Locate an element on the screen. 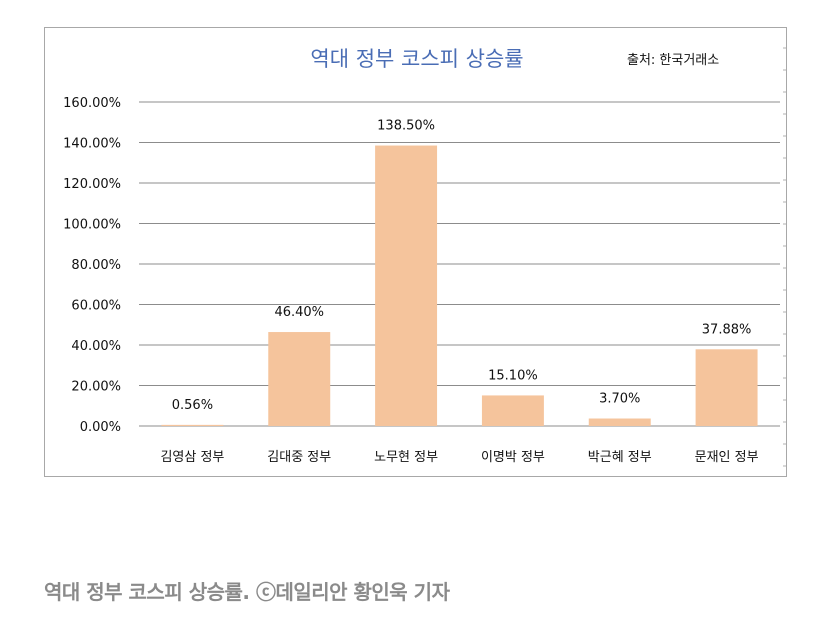 The image size is (835, 633). y-tick-label: 80.00% is located at coordinates (96, 265).